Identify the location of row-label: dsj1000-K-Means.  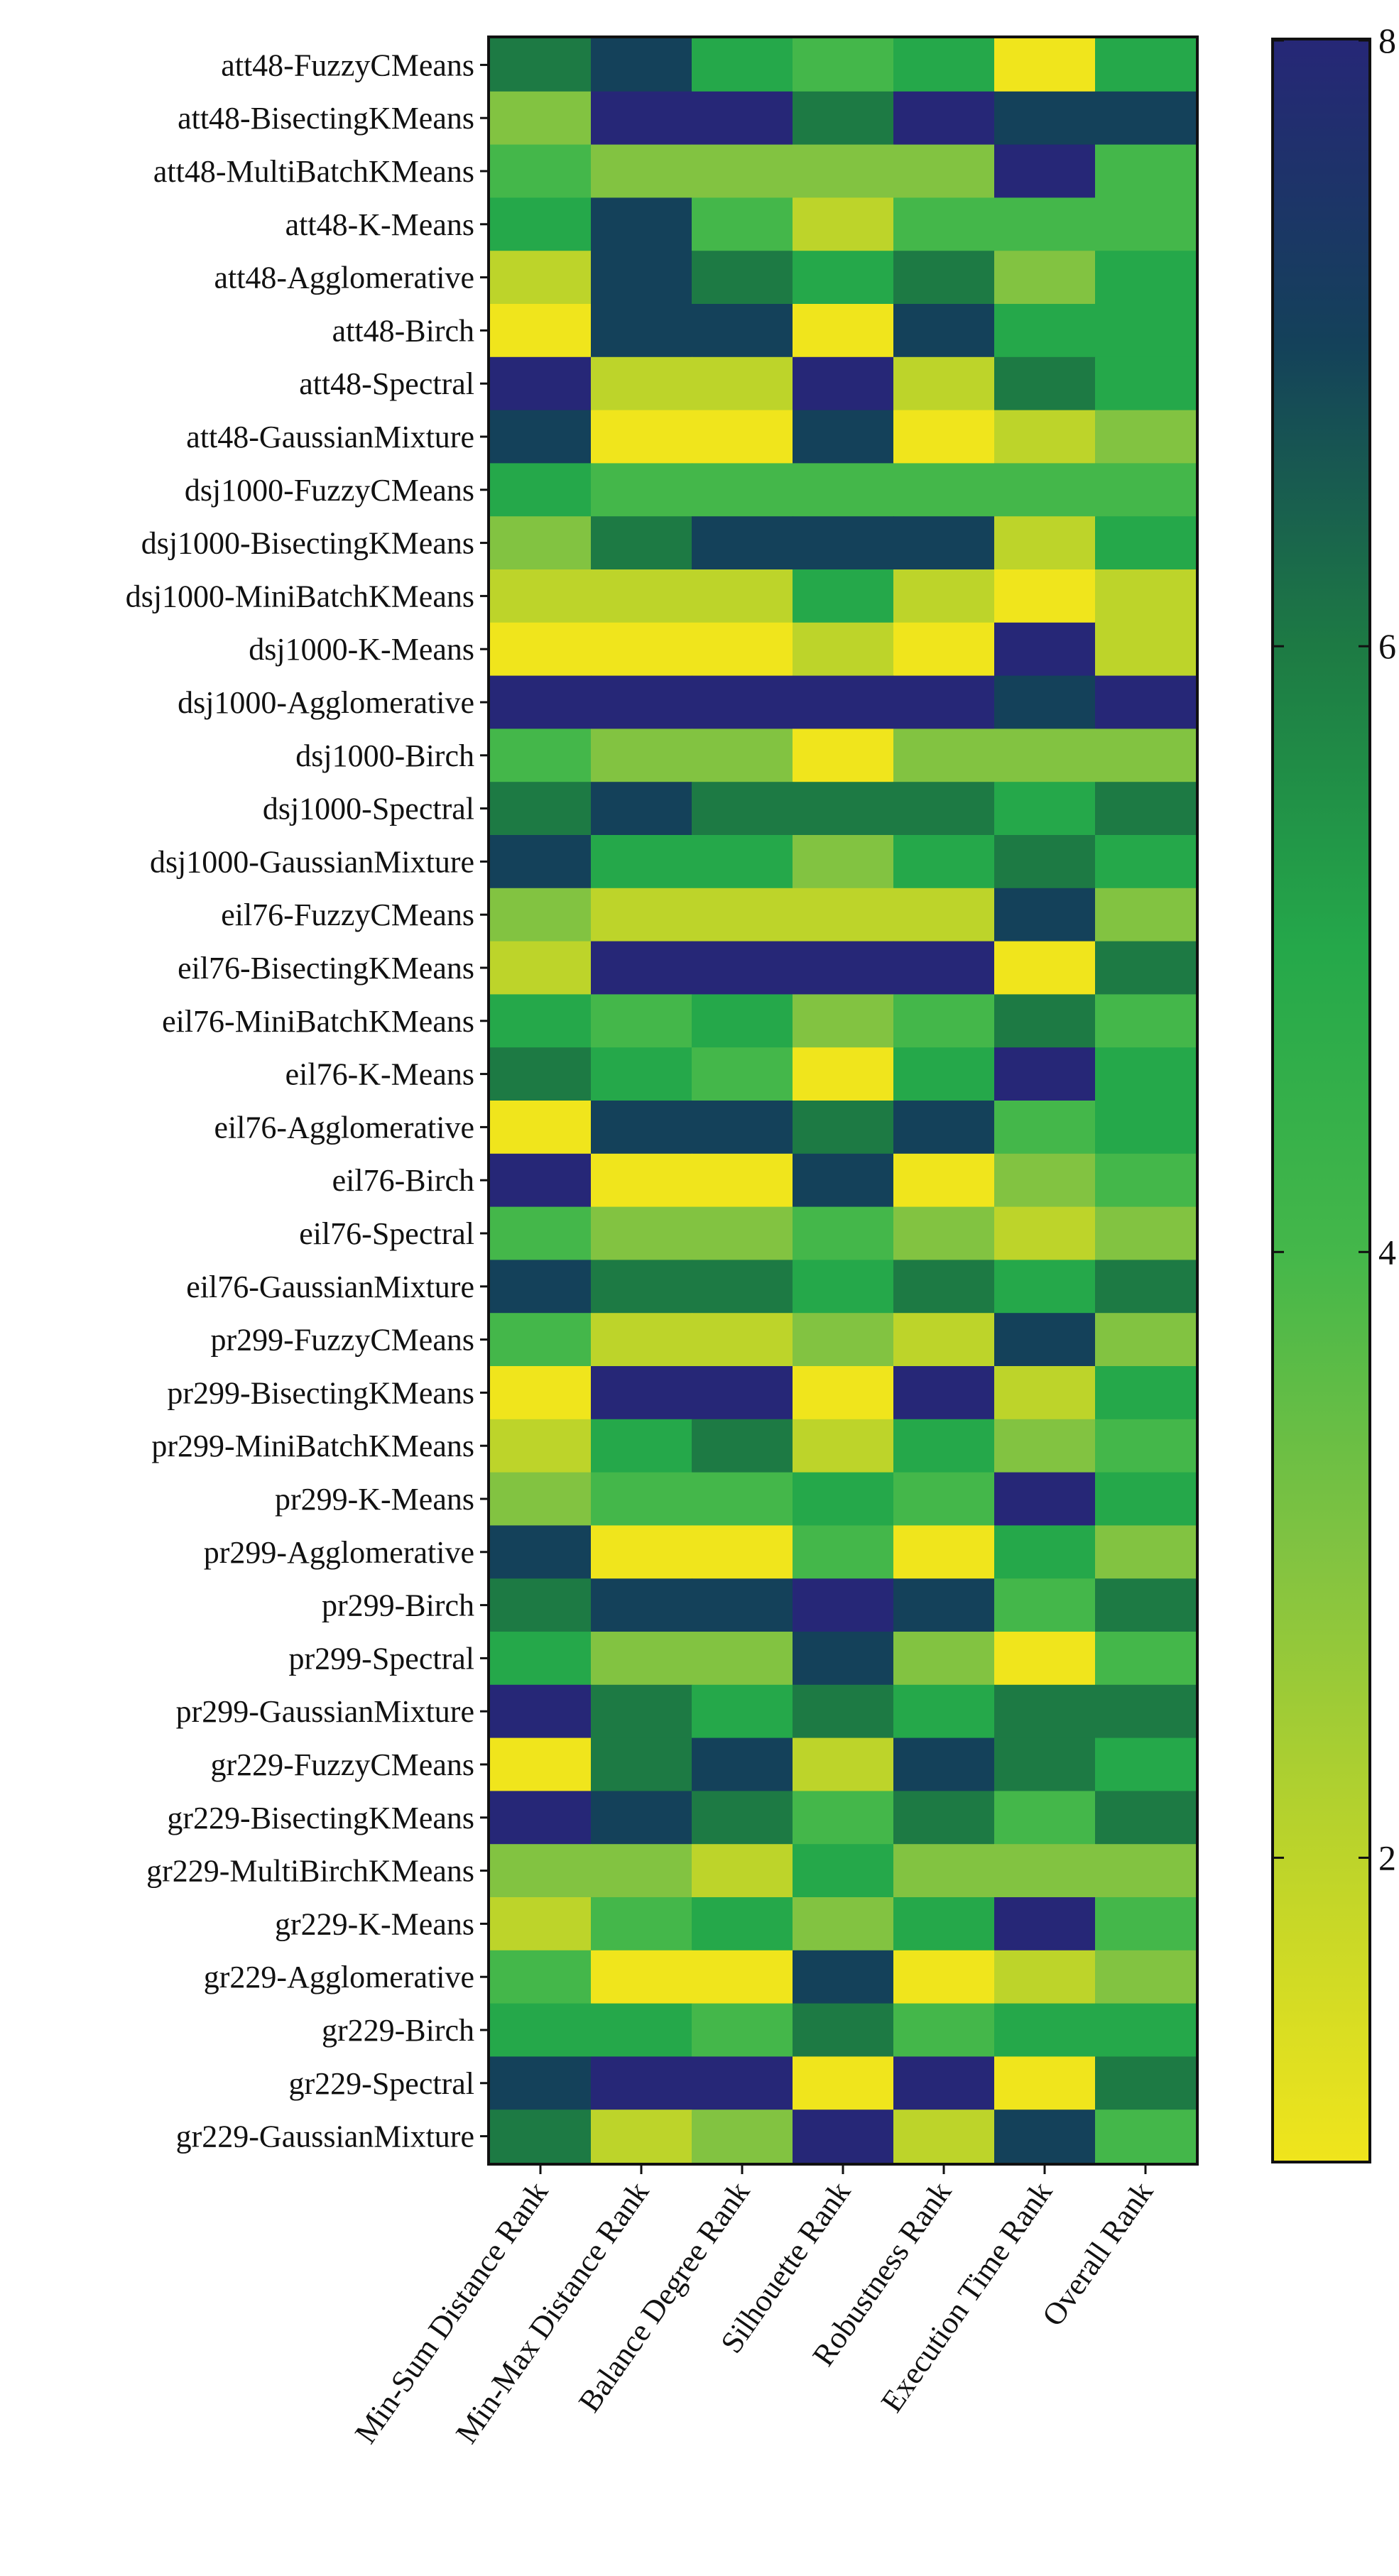
(361, 649).